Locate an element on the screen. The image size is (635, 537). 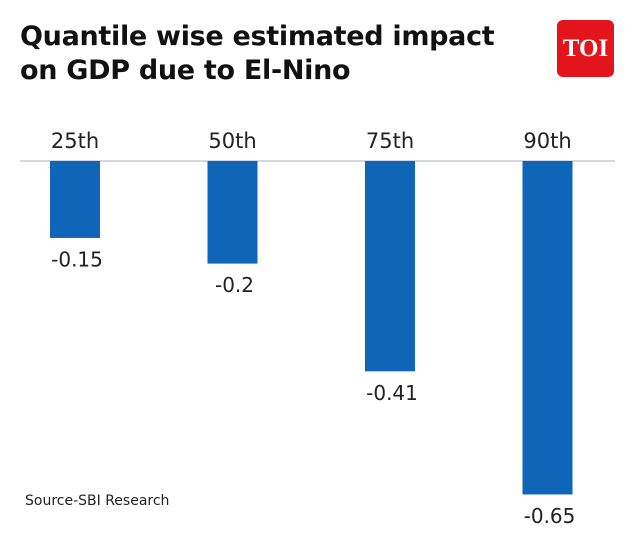
value-label: -0.2 is located at coordinates (234, 285).